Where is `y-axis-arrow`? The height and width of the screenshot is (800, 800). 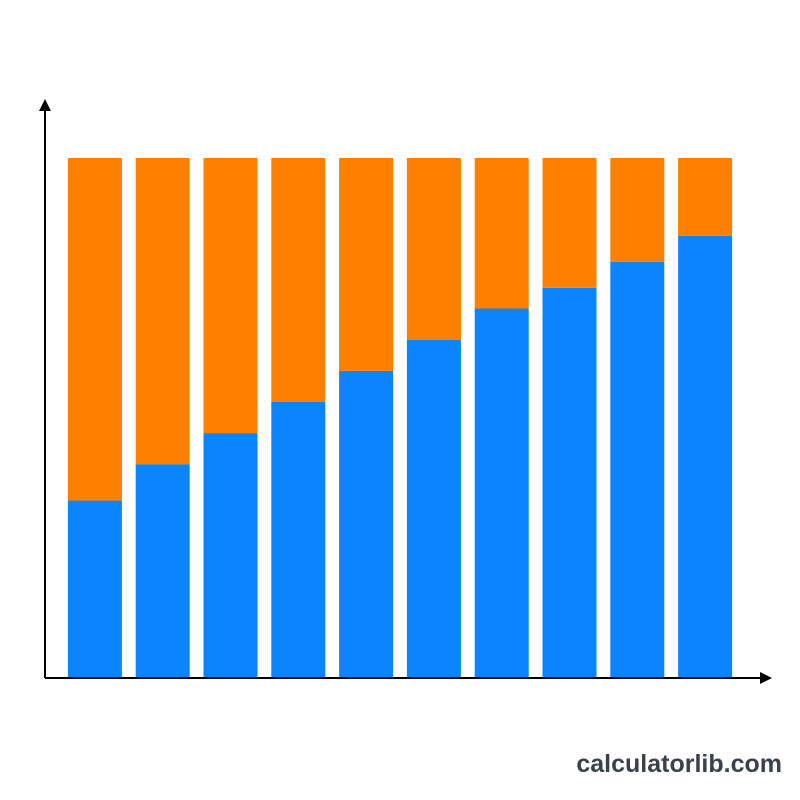 y-axis-arrow is located at coordinates (45, 105).